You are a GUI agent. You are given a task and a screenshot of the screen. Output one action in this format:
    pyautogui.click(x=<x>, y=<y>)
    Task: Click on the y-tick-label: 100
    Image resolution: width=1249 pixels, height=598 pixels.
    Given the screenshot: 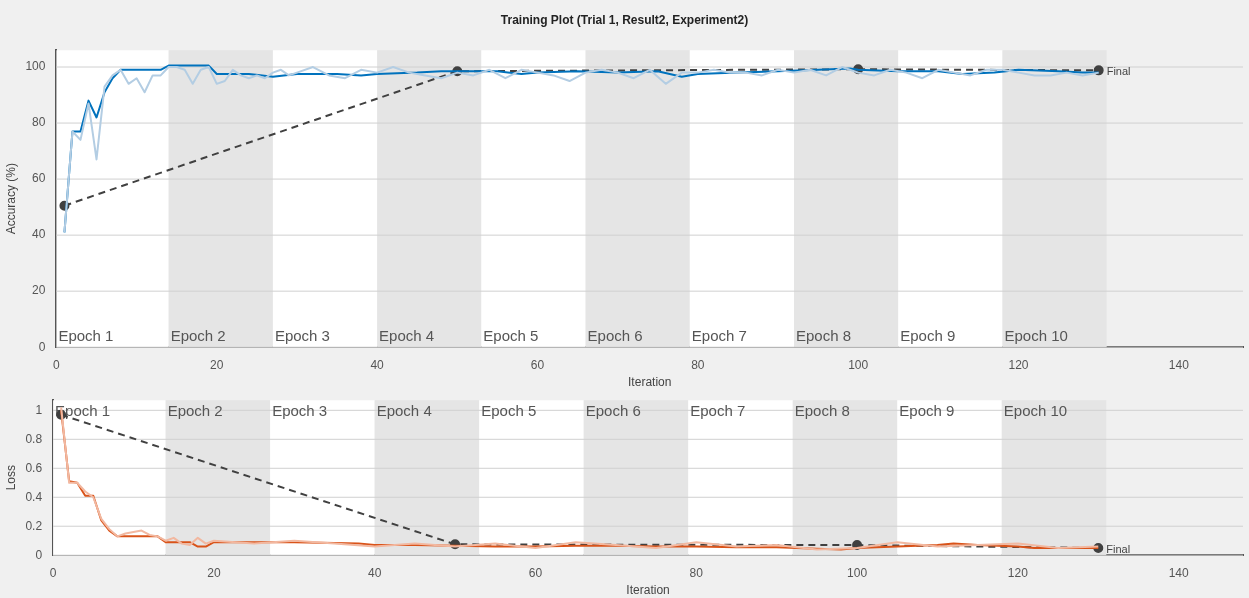 What is the action you would take?
    pyautogui.click(x=35, y=66)
    